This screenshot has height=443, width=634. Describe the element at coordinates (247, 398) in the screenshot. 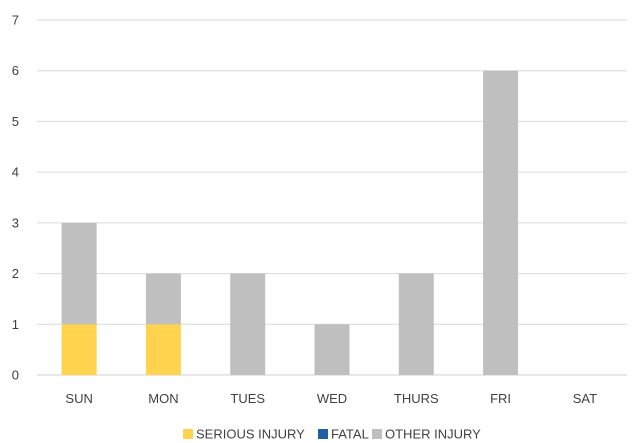

I see `x-tick-label: TUES` at that location.